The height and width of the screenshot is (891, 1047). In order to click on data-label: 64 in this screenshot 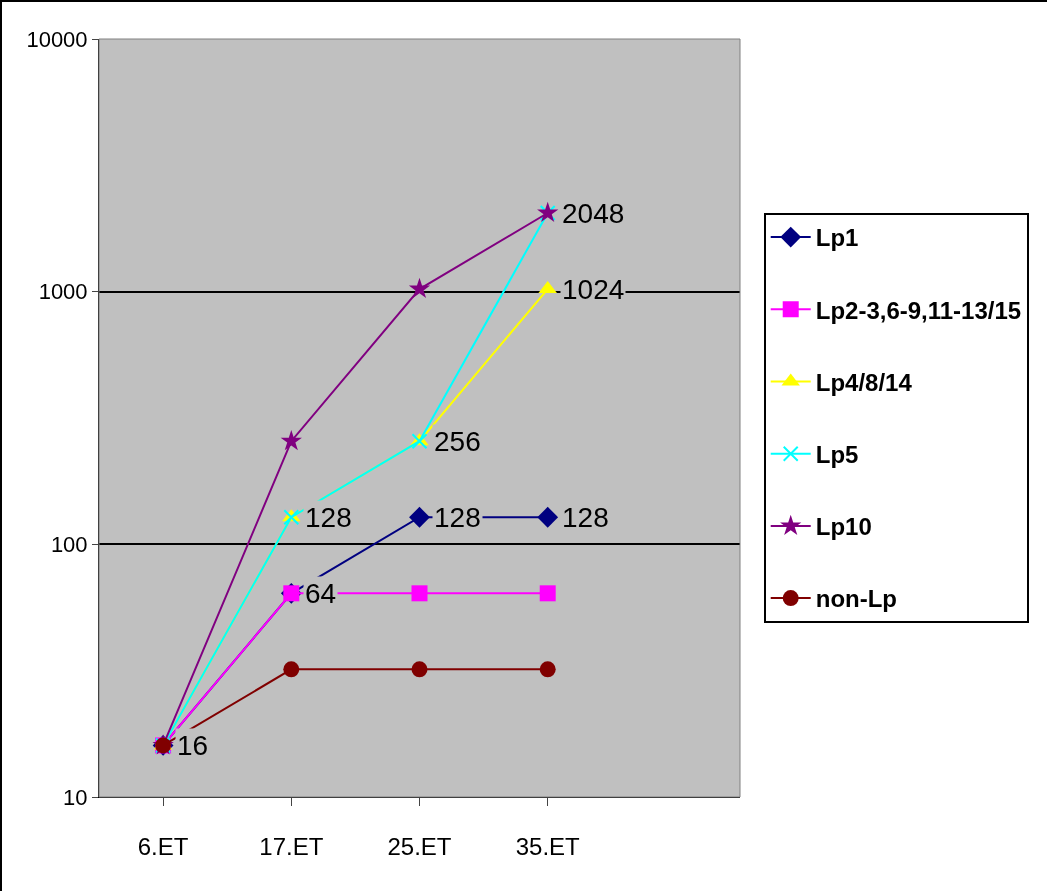, I will do `click(321, 593)`.